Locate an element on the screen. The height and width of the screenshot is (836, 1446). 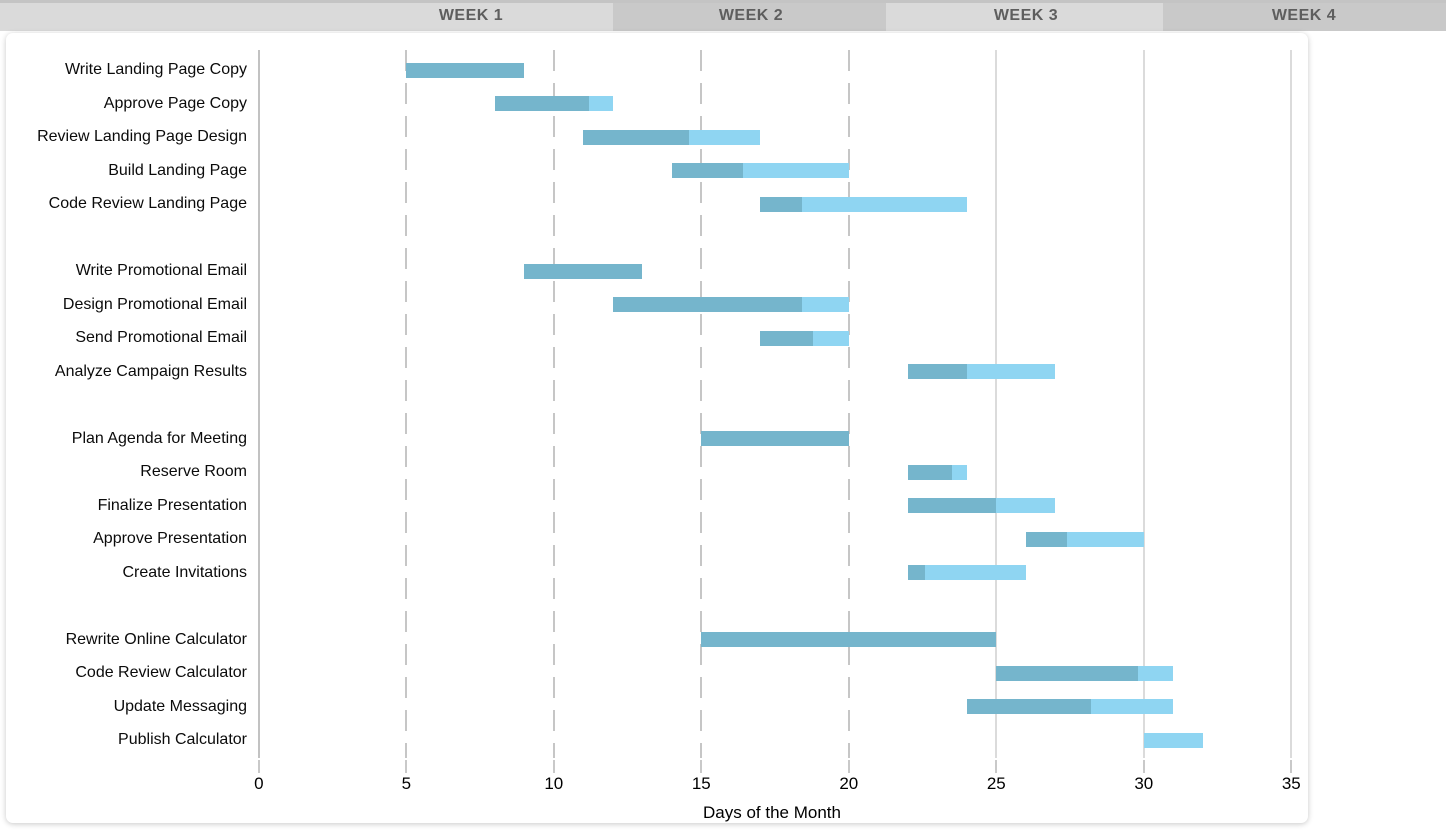
week-label: WEEK 1 is located at coordinates (471, 15).